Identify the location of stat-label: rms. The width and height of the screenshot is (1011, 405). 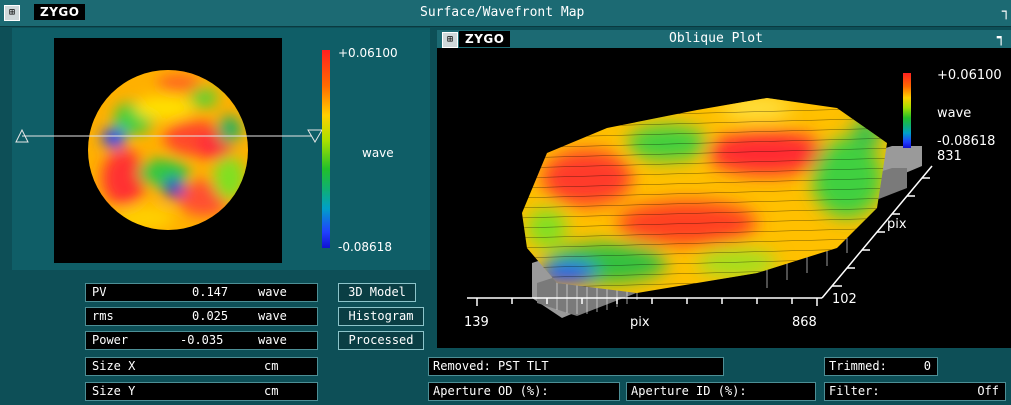
(103, 316).